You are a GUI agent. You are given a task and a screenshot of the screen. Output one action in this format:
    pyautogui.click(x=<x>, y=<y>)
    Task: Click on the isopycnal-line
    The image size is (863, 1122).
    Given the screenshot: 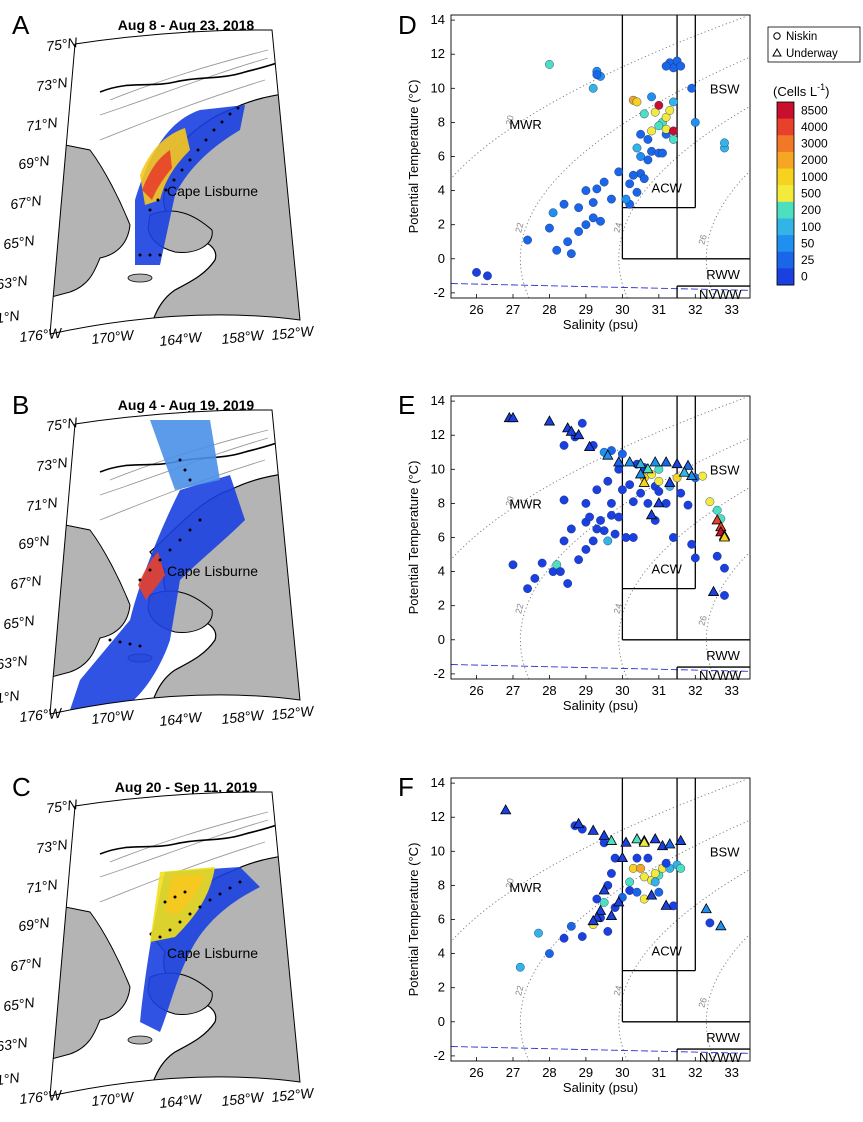 What is the action you would take?
    pyautogui.click(x=727, y=615)
    